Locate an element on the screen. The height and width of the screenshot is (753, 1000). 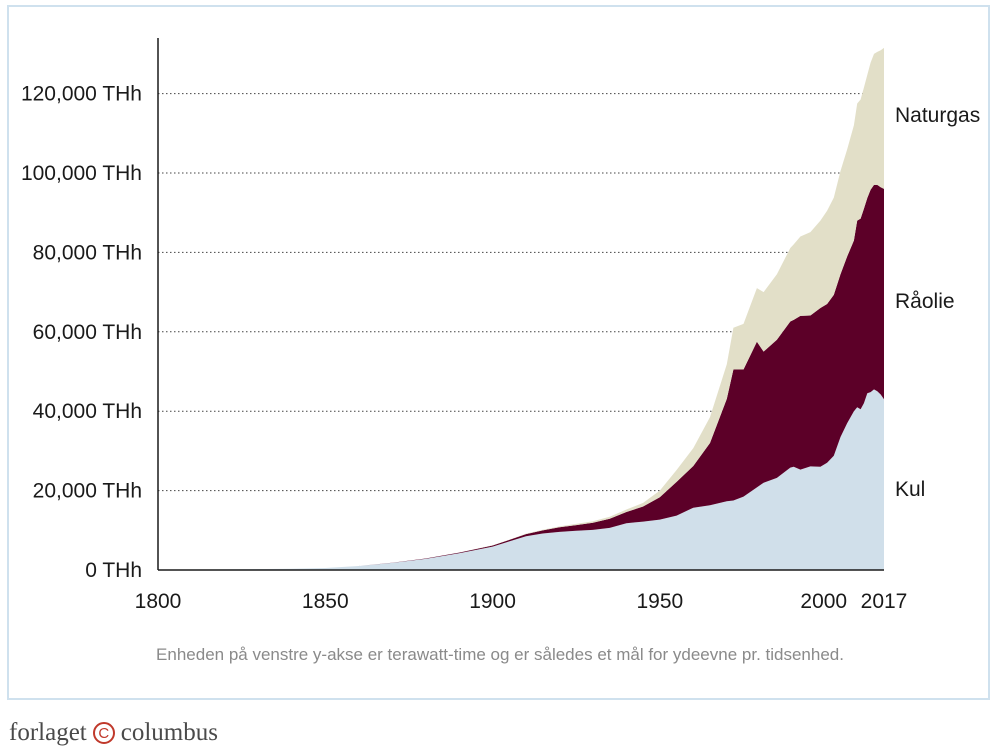
x-tick-label: 1850 is located at coordinates (325, 601).